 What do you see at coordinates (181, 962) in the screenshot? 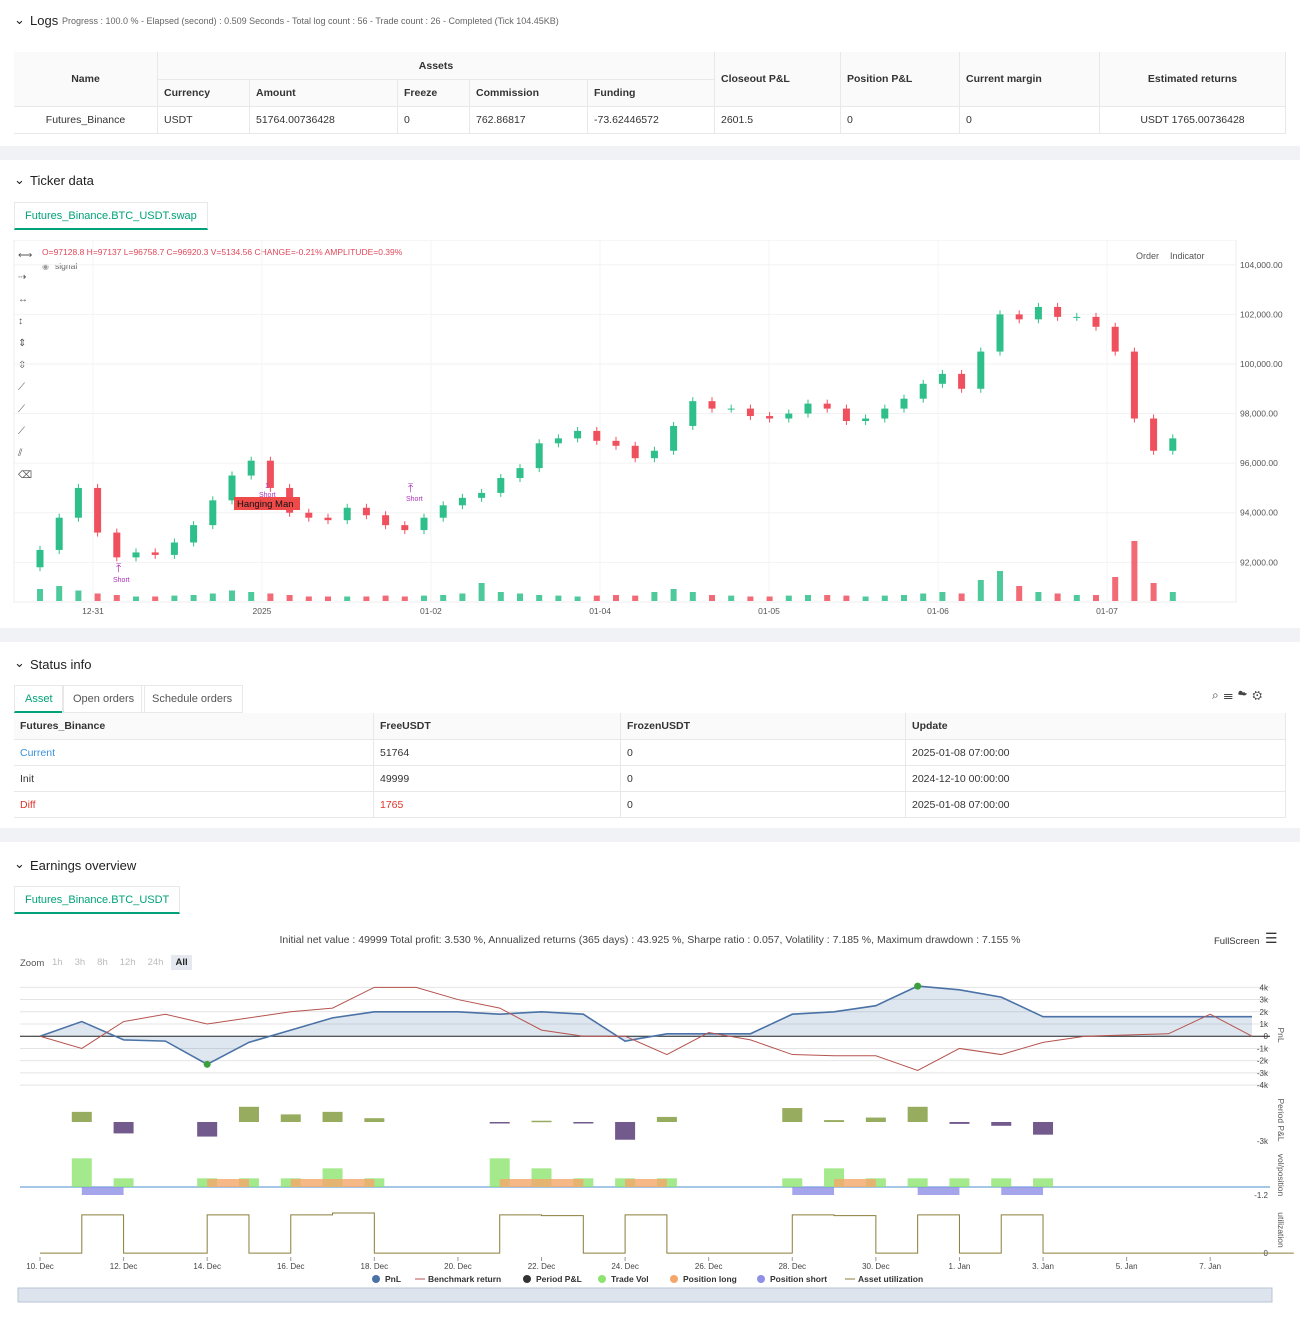
I see `zoom-button: All` at bounding box center [181, 962].